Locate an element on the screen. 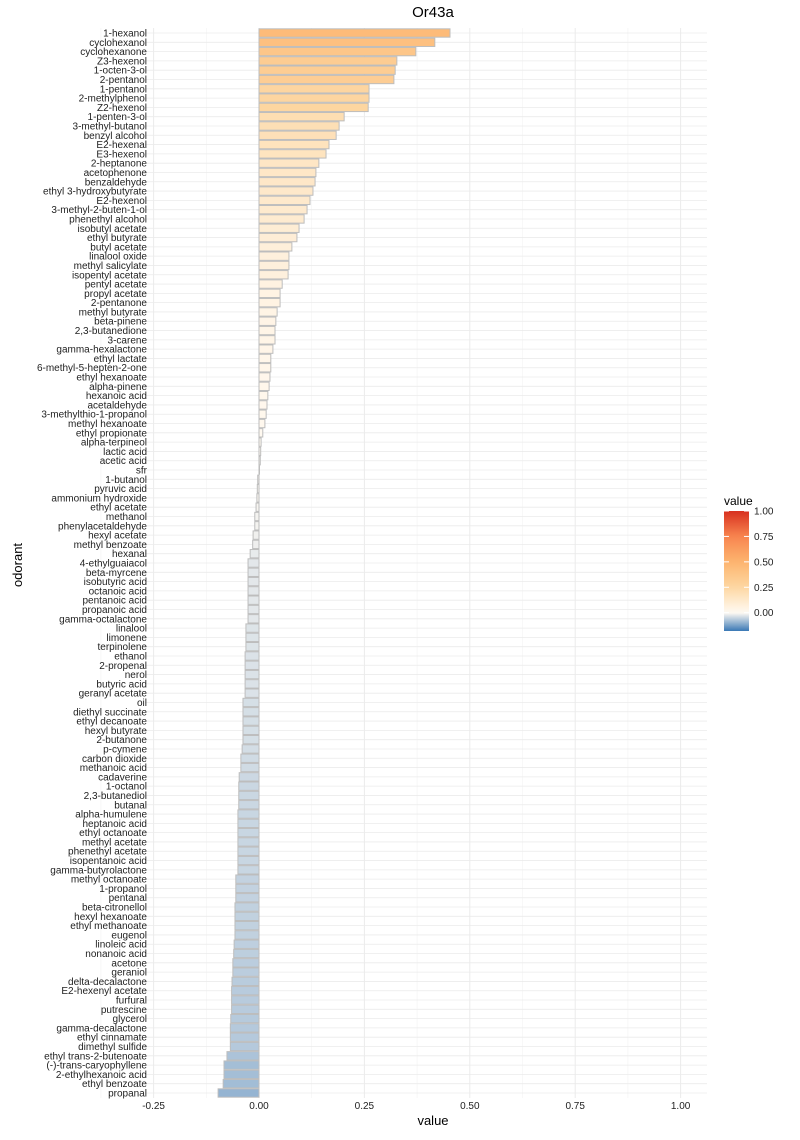 The image size is (800, 1140). y-tick-label: isobutyric acid is located at coordinates (115, 582).